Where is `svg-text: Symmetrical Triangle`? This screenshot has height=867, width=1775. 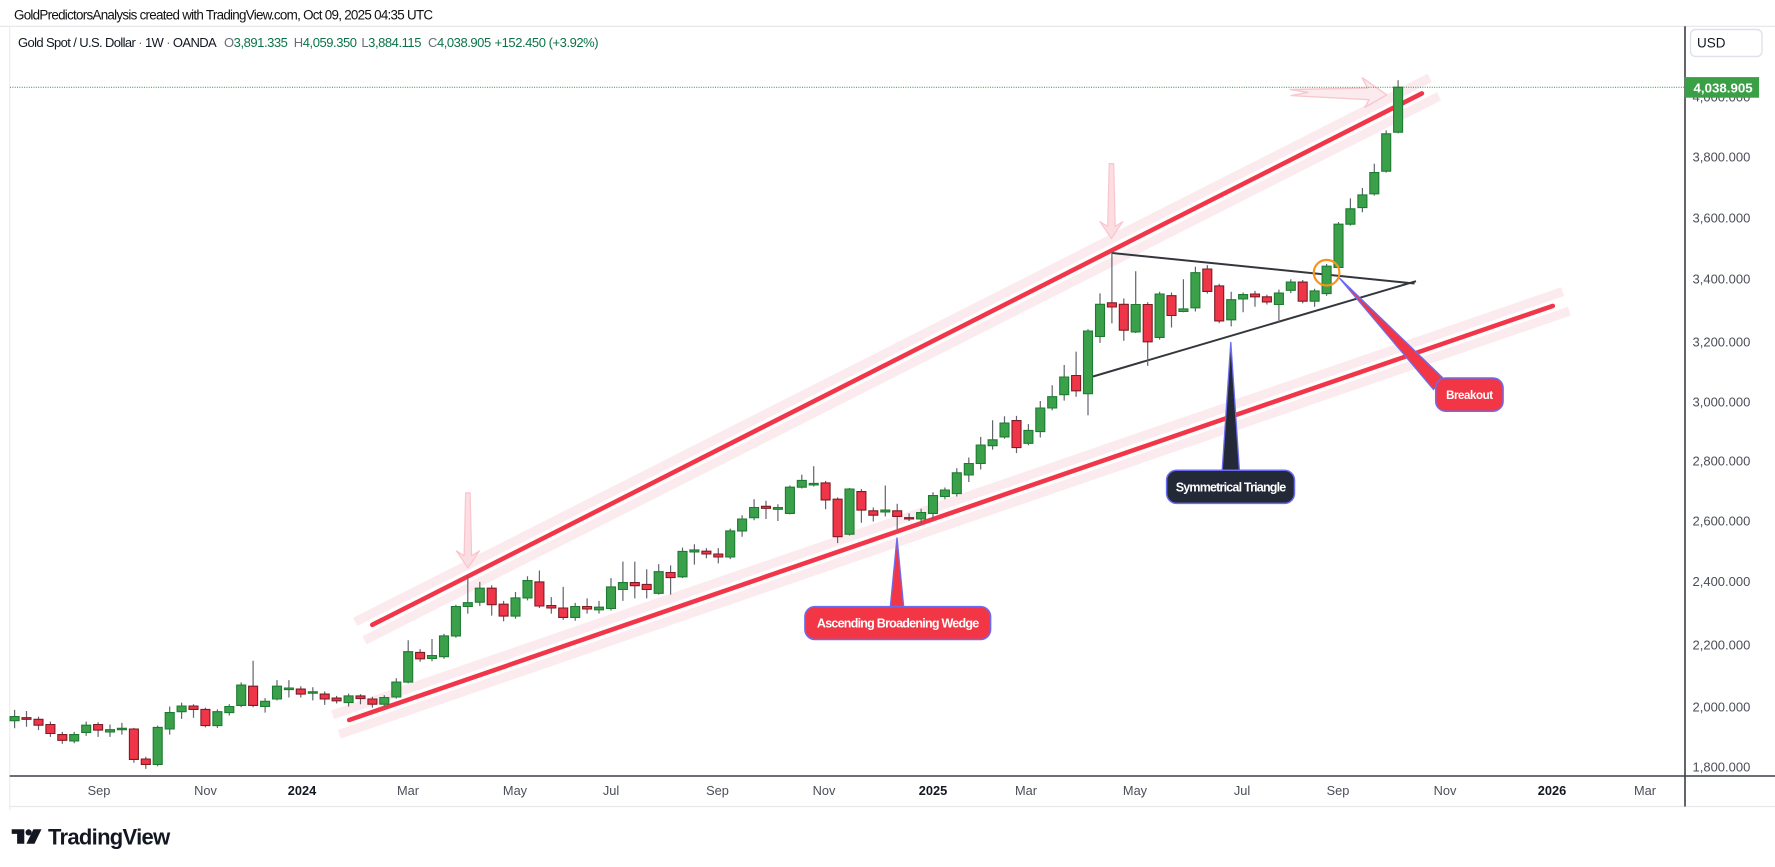
svg-text: Symmetrical Triangle is located at coordinates (1231, 488).